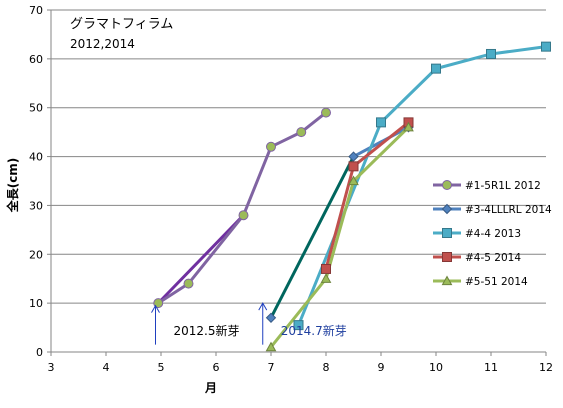 This screenshot has height=408, width=563. I want to click on y-tick-label: 10, so click(36, 303).